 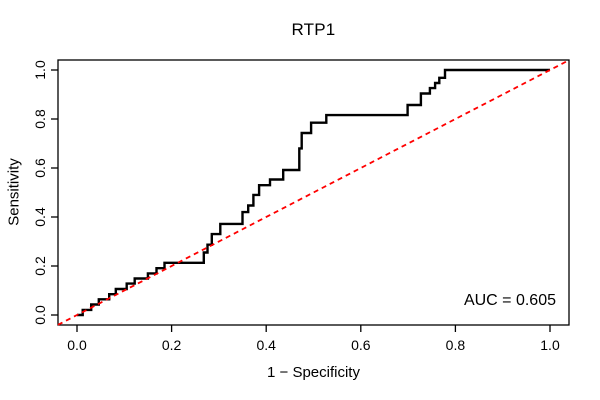 I want to click on x-tick-label: 0.2, so click(x=171, y=345).